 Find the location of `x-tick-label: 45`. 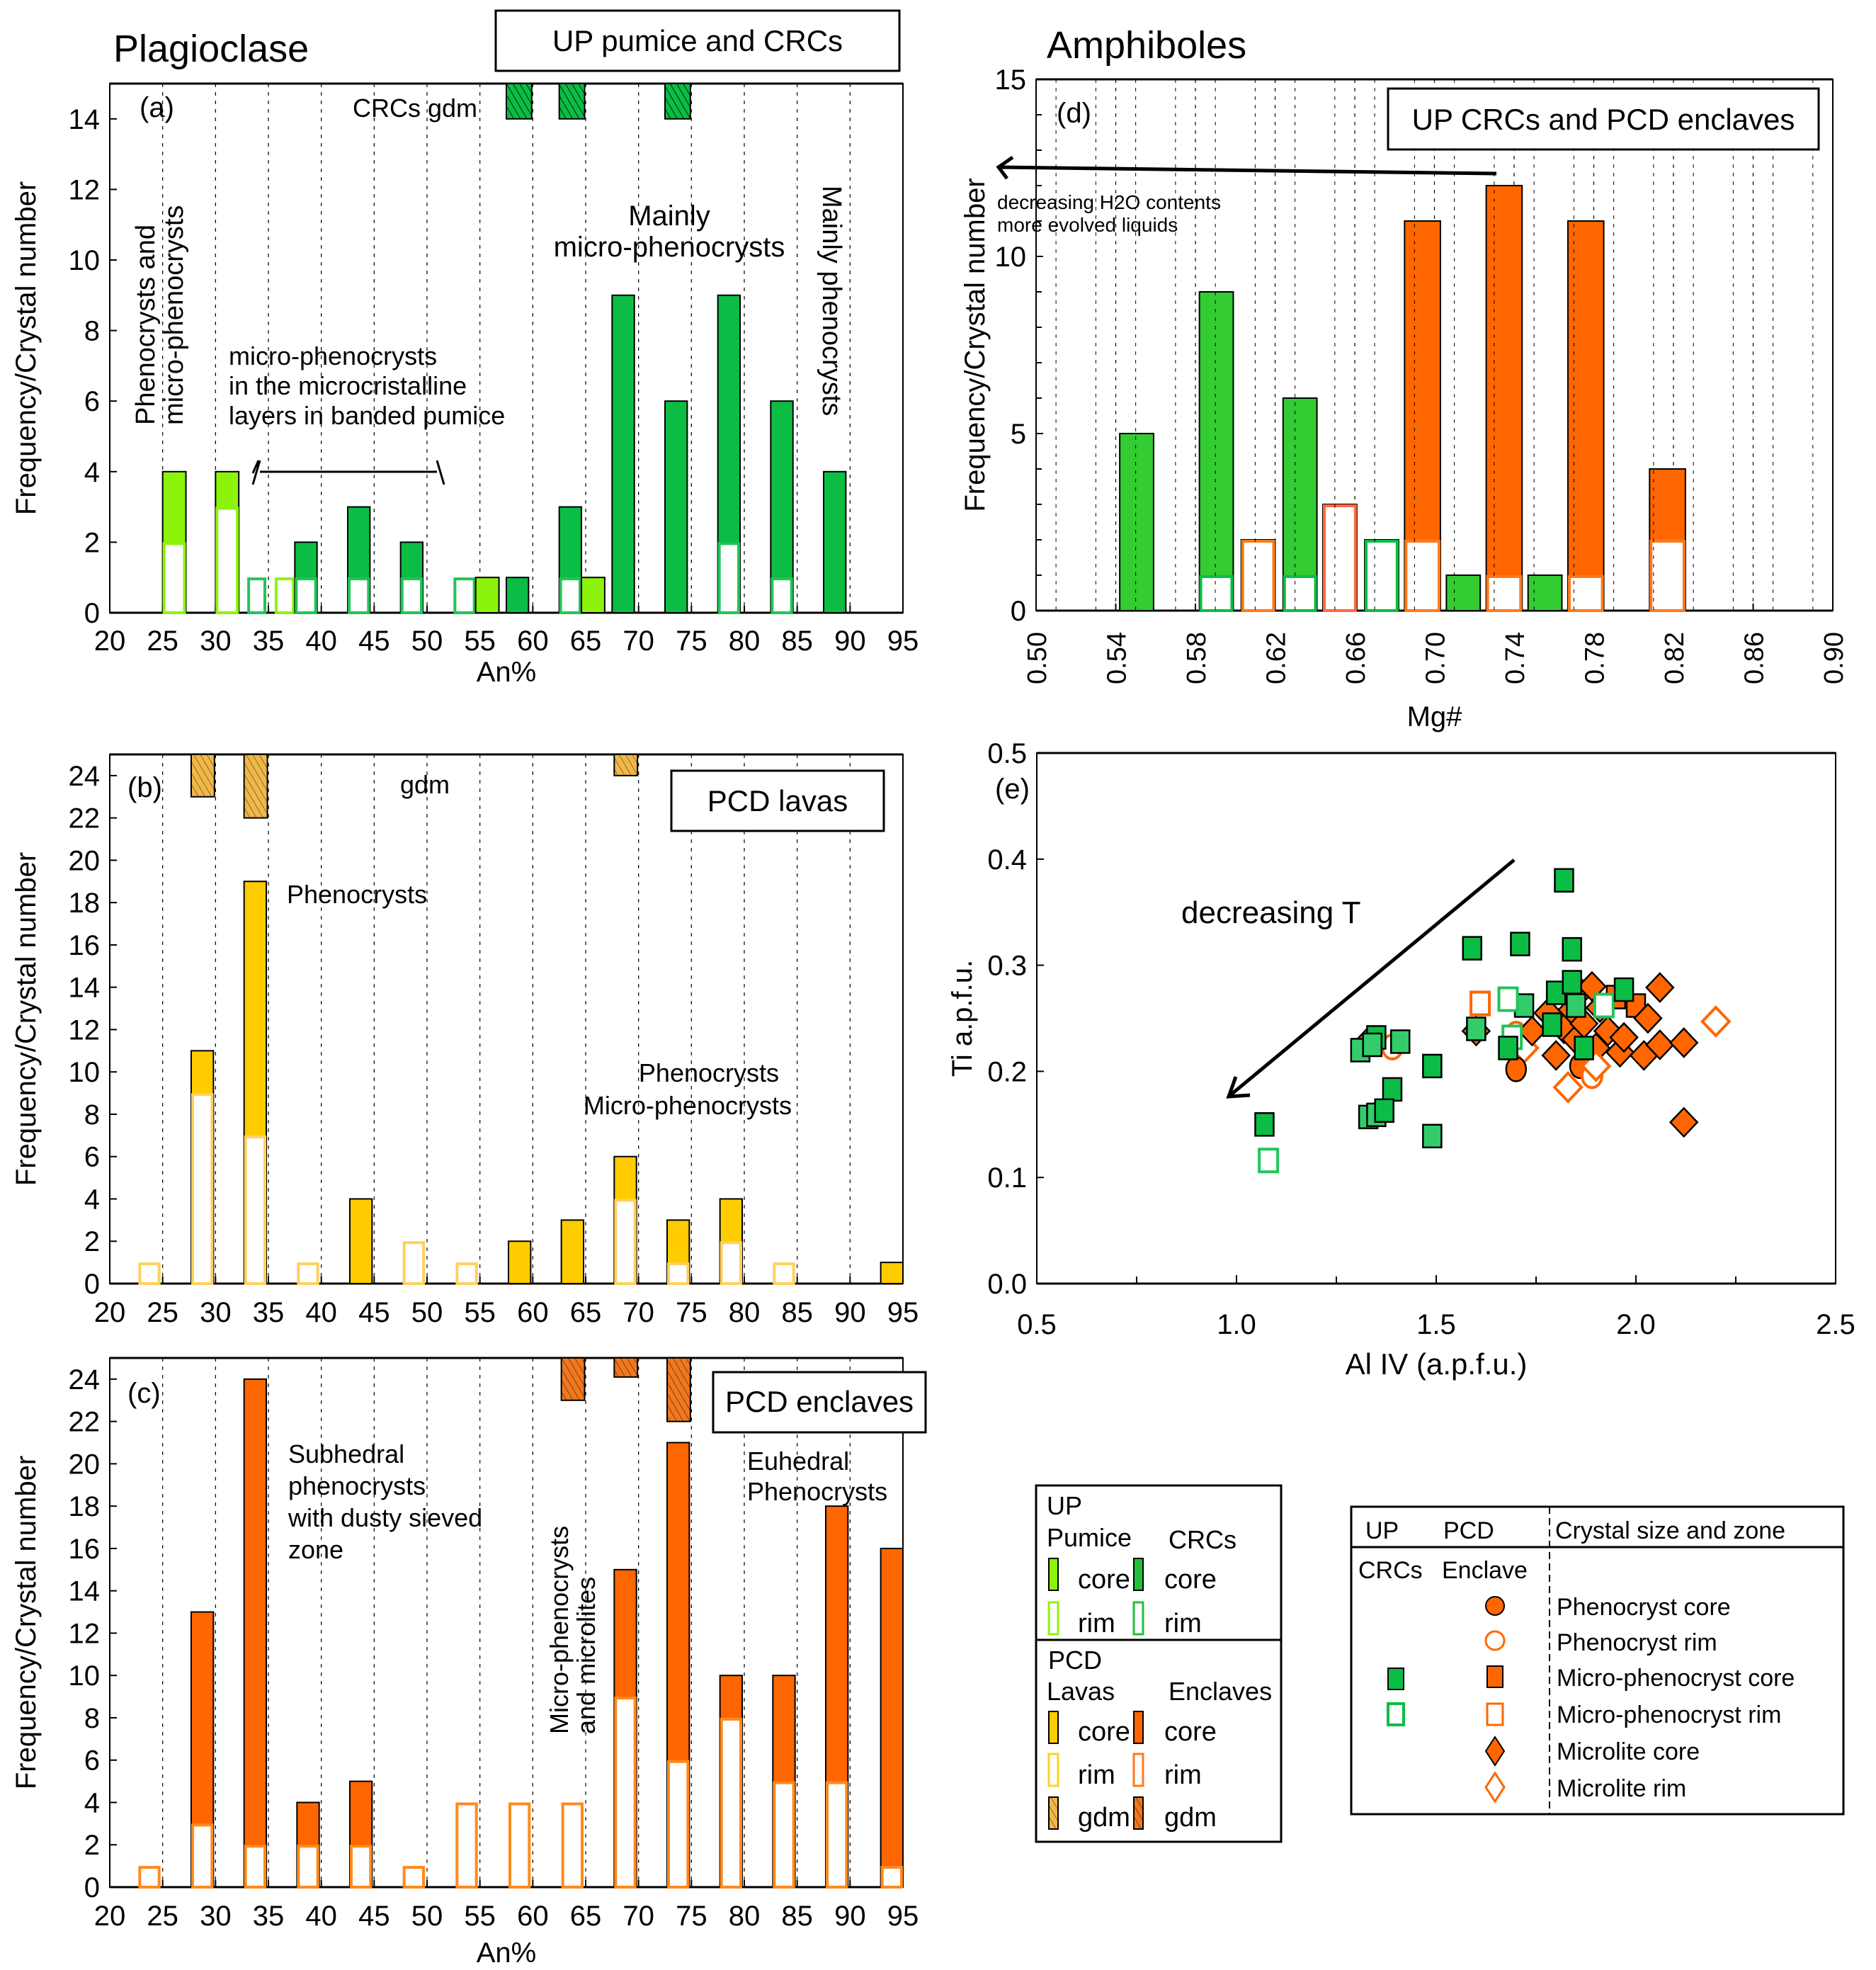

x-tick-label: 45 is located at coordinates (374, 1312).